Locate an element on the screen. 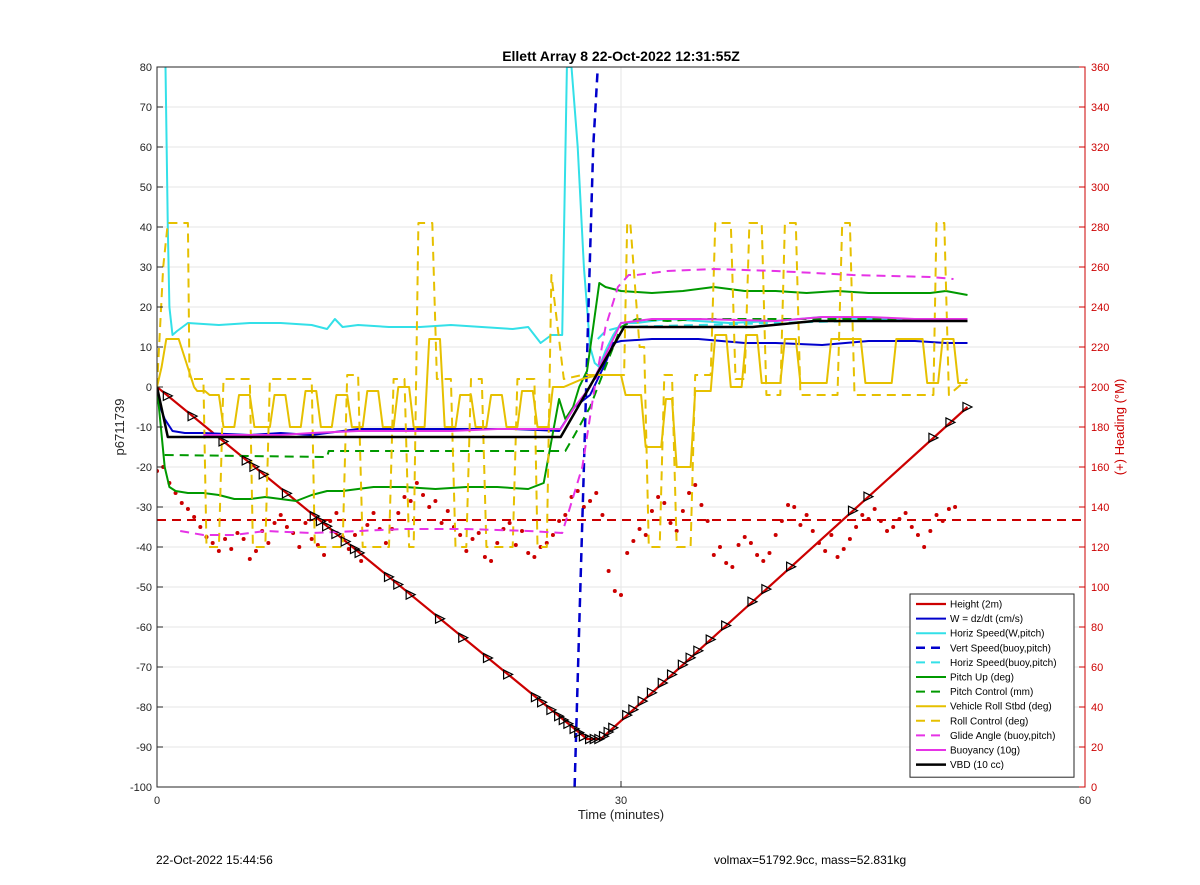  legend-entry-label: Glide Angle (buoy,pitch) is located at coordinates (1002, 736).